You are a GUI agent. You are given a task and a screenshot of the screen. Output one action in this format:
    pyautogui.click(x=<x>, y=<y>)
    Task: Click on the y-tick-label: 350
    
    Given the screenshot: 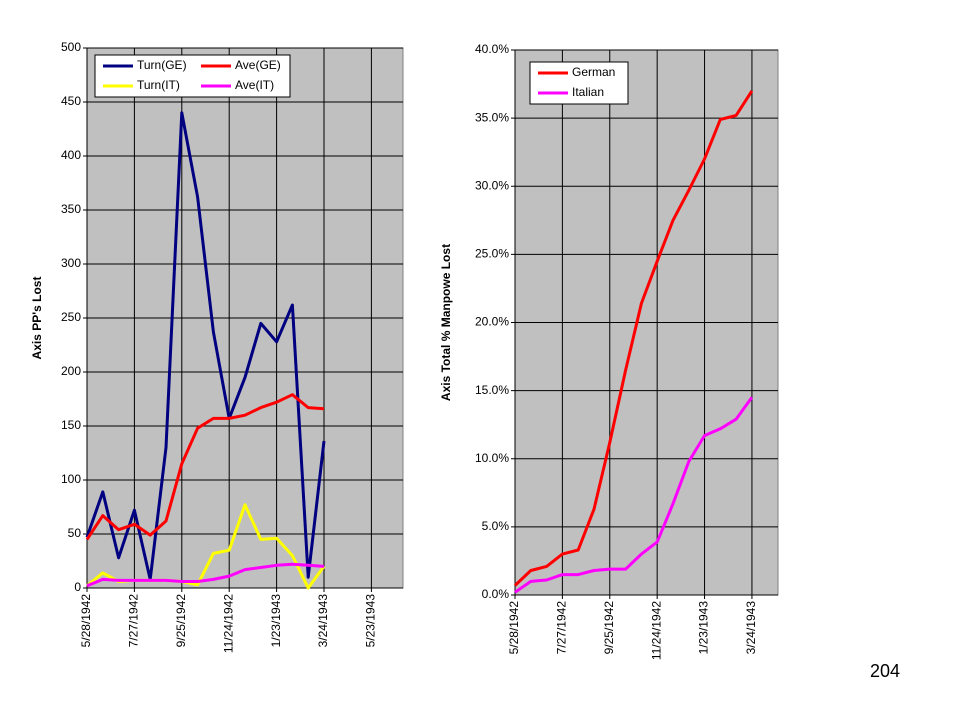 What is the action you would take?
    pyautogui.click(x=71, y=209)
    